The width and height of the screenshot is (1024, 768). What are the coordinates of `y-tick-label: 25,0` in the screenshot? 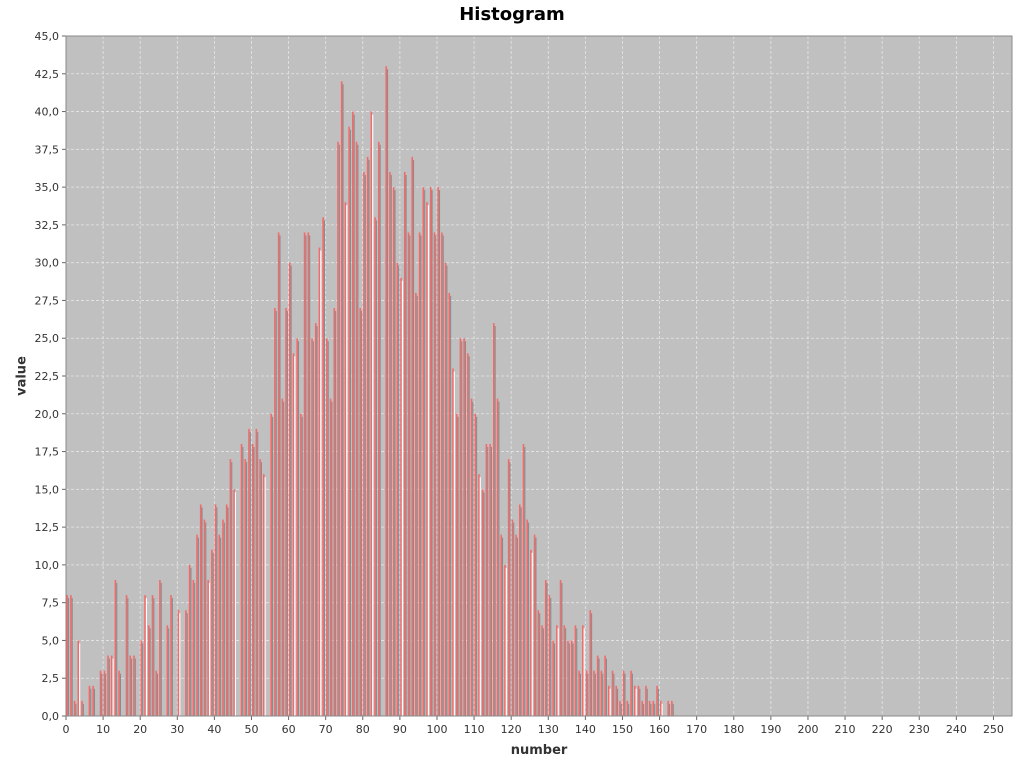 It's located at (47, 338).